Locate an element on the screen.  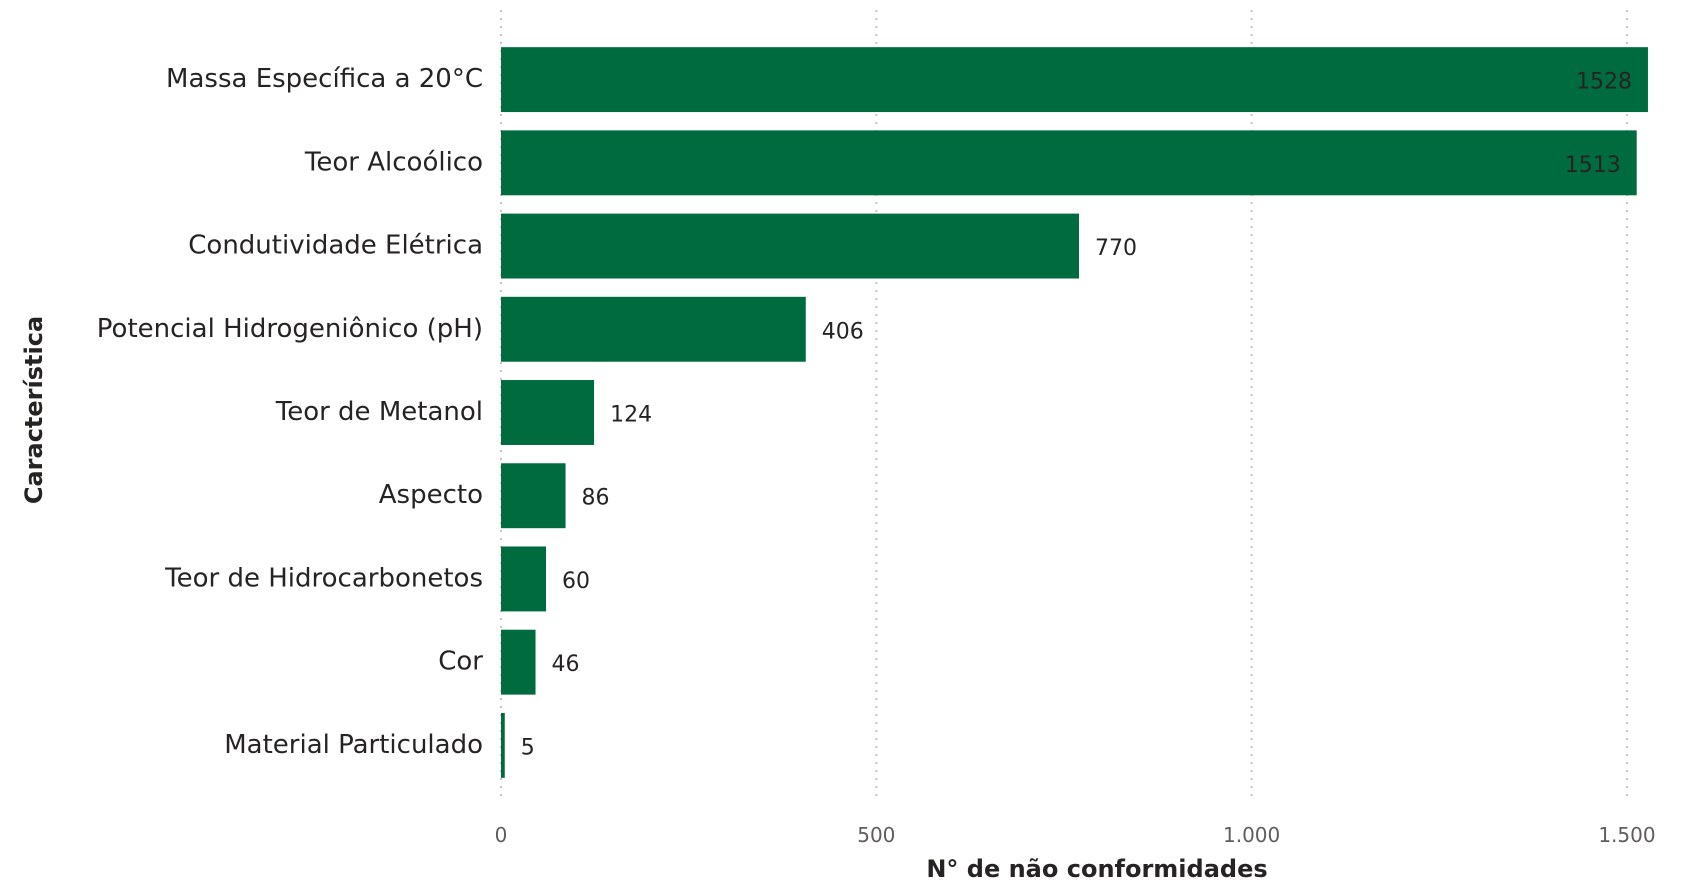
data-label: 60 is located at coordinates (576, 581).